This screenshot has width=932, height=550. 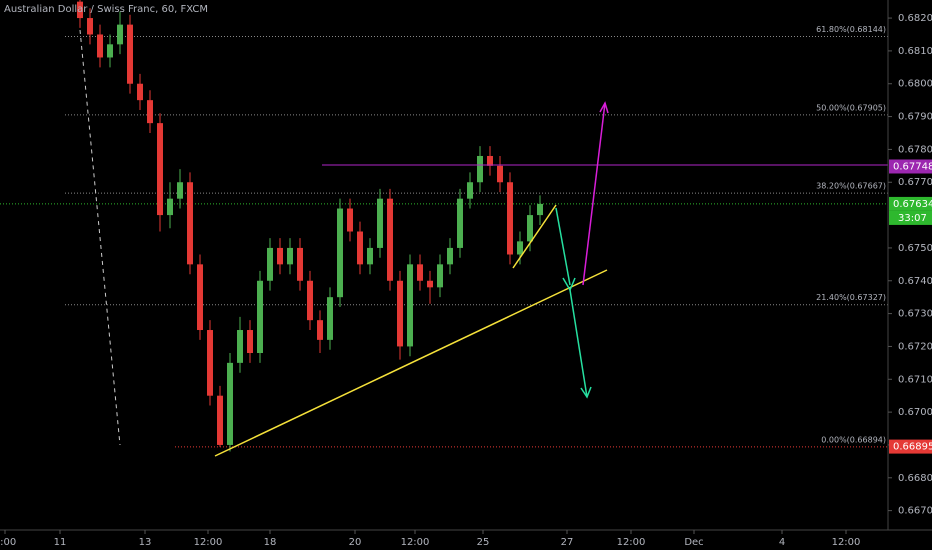 I want to click on price-marker-label: 0.67748, so click(x=912, y=166).